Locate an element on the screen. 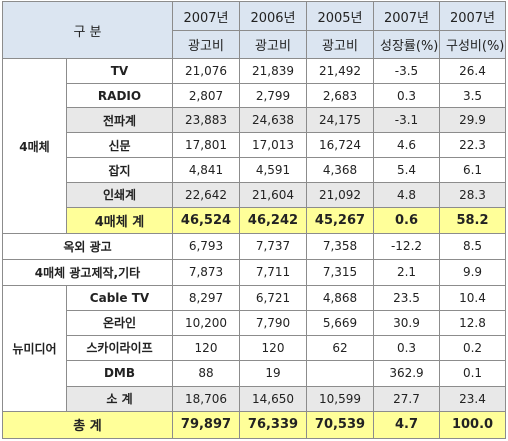  cell-growth: 5.4 is located at coordinates (406, 170).